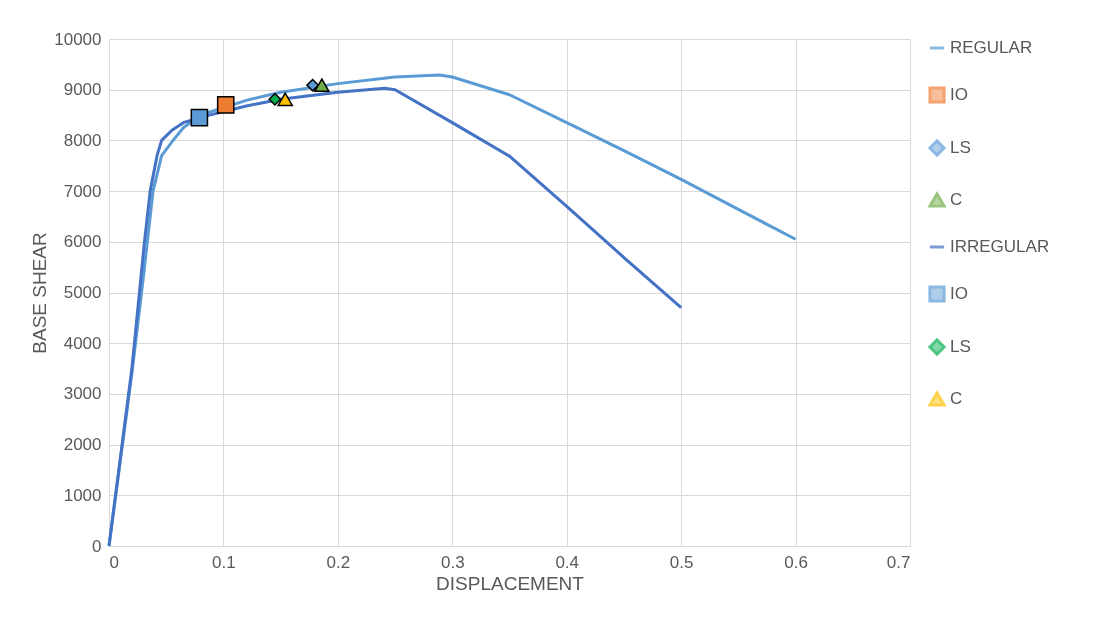  Describe the element at coordinates (510, 583) in the screenshot. I see `x-axis-title: DISPLACEMENT` at that location.